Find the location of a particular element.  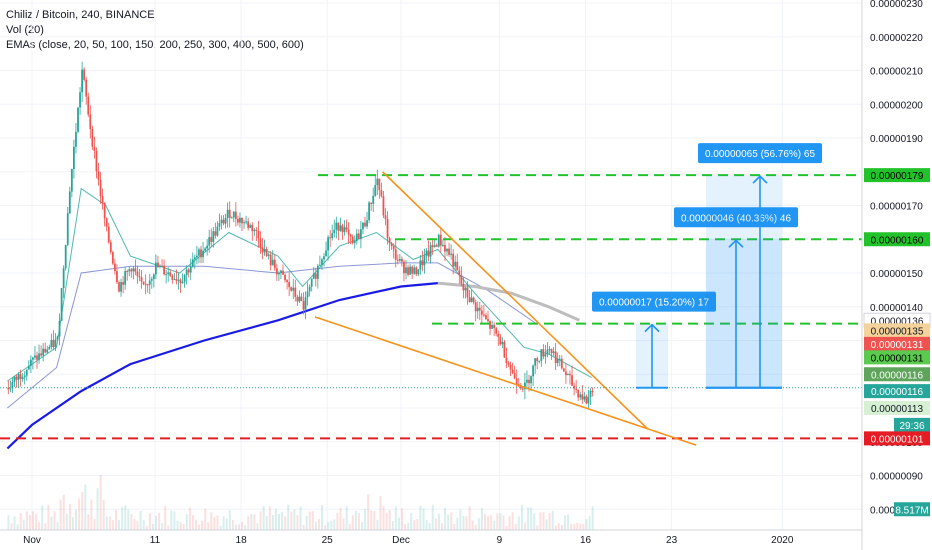

measure-label-box is located at coordinates (654, 301).